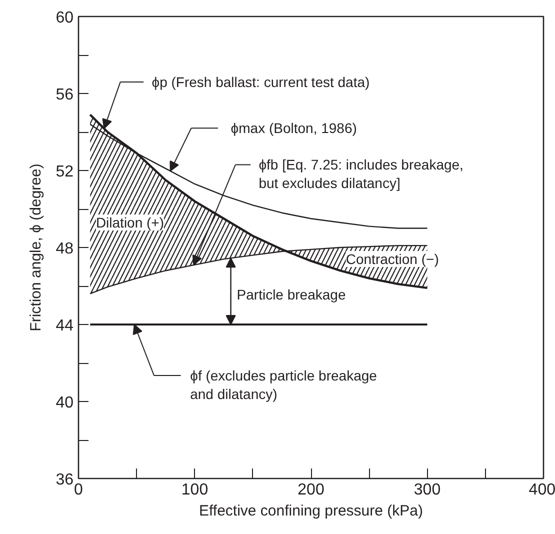 Image resolution: width=555 pixels, height=534 pixels. I want to click on annotation: ϕmax (Bolton, 1986), so click(293, 128).